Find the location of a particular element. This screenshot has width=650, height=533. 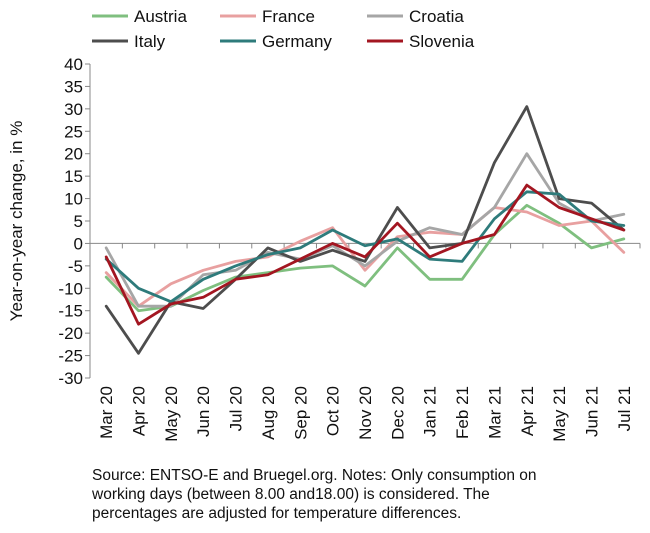

legend-label-slovenia: Slovenia is located at coordinates (442, 41).